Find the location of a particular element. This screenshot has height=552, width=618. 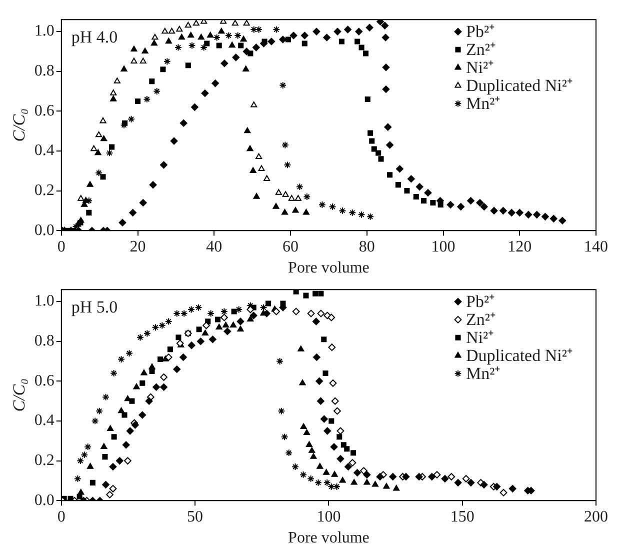

x-tick-label: 40 is located at coordinates (214, 247).